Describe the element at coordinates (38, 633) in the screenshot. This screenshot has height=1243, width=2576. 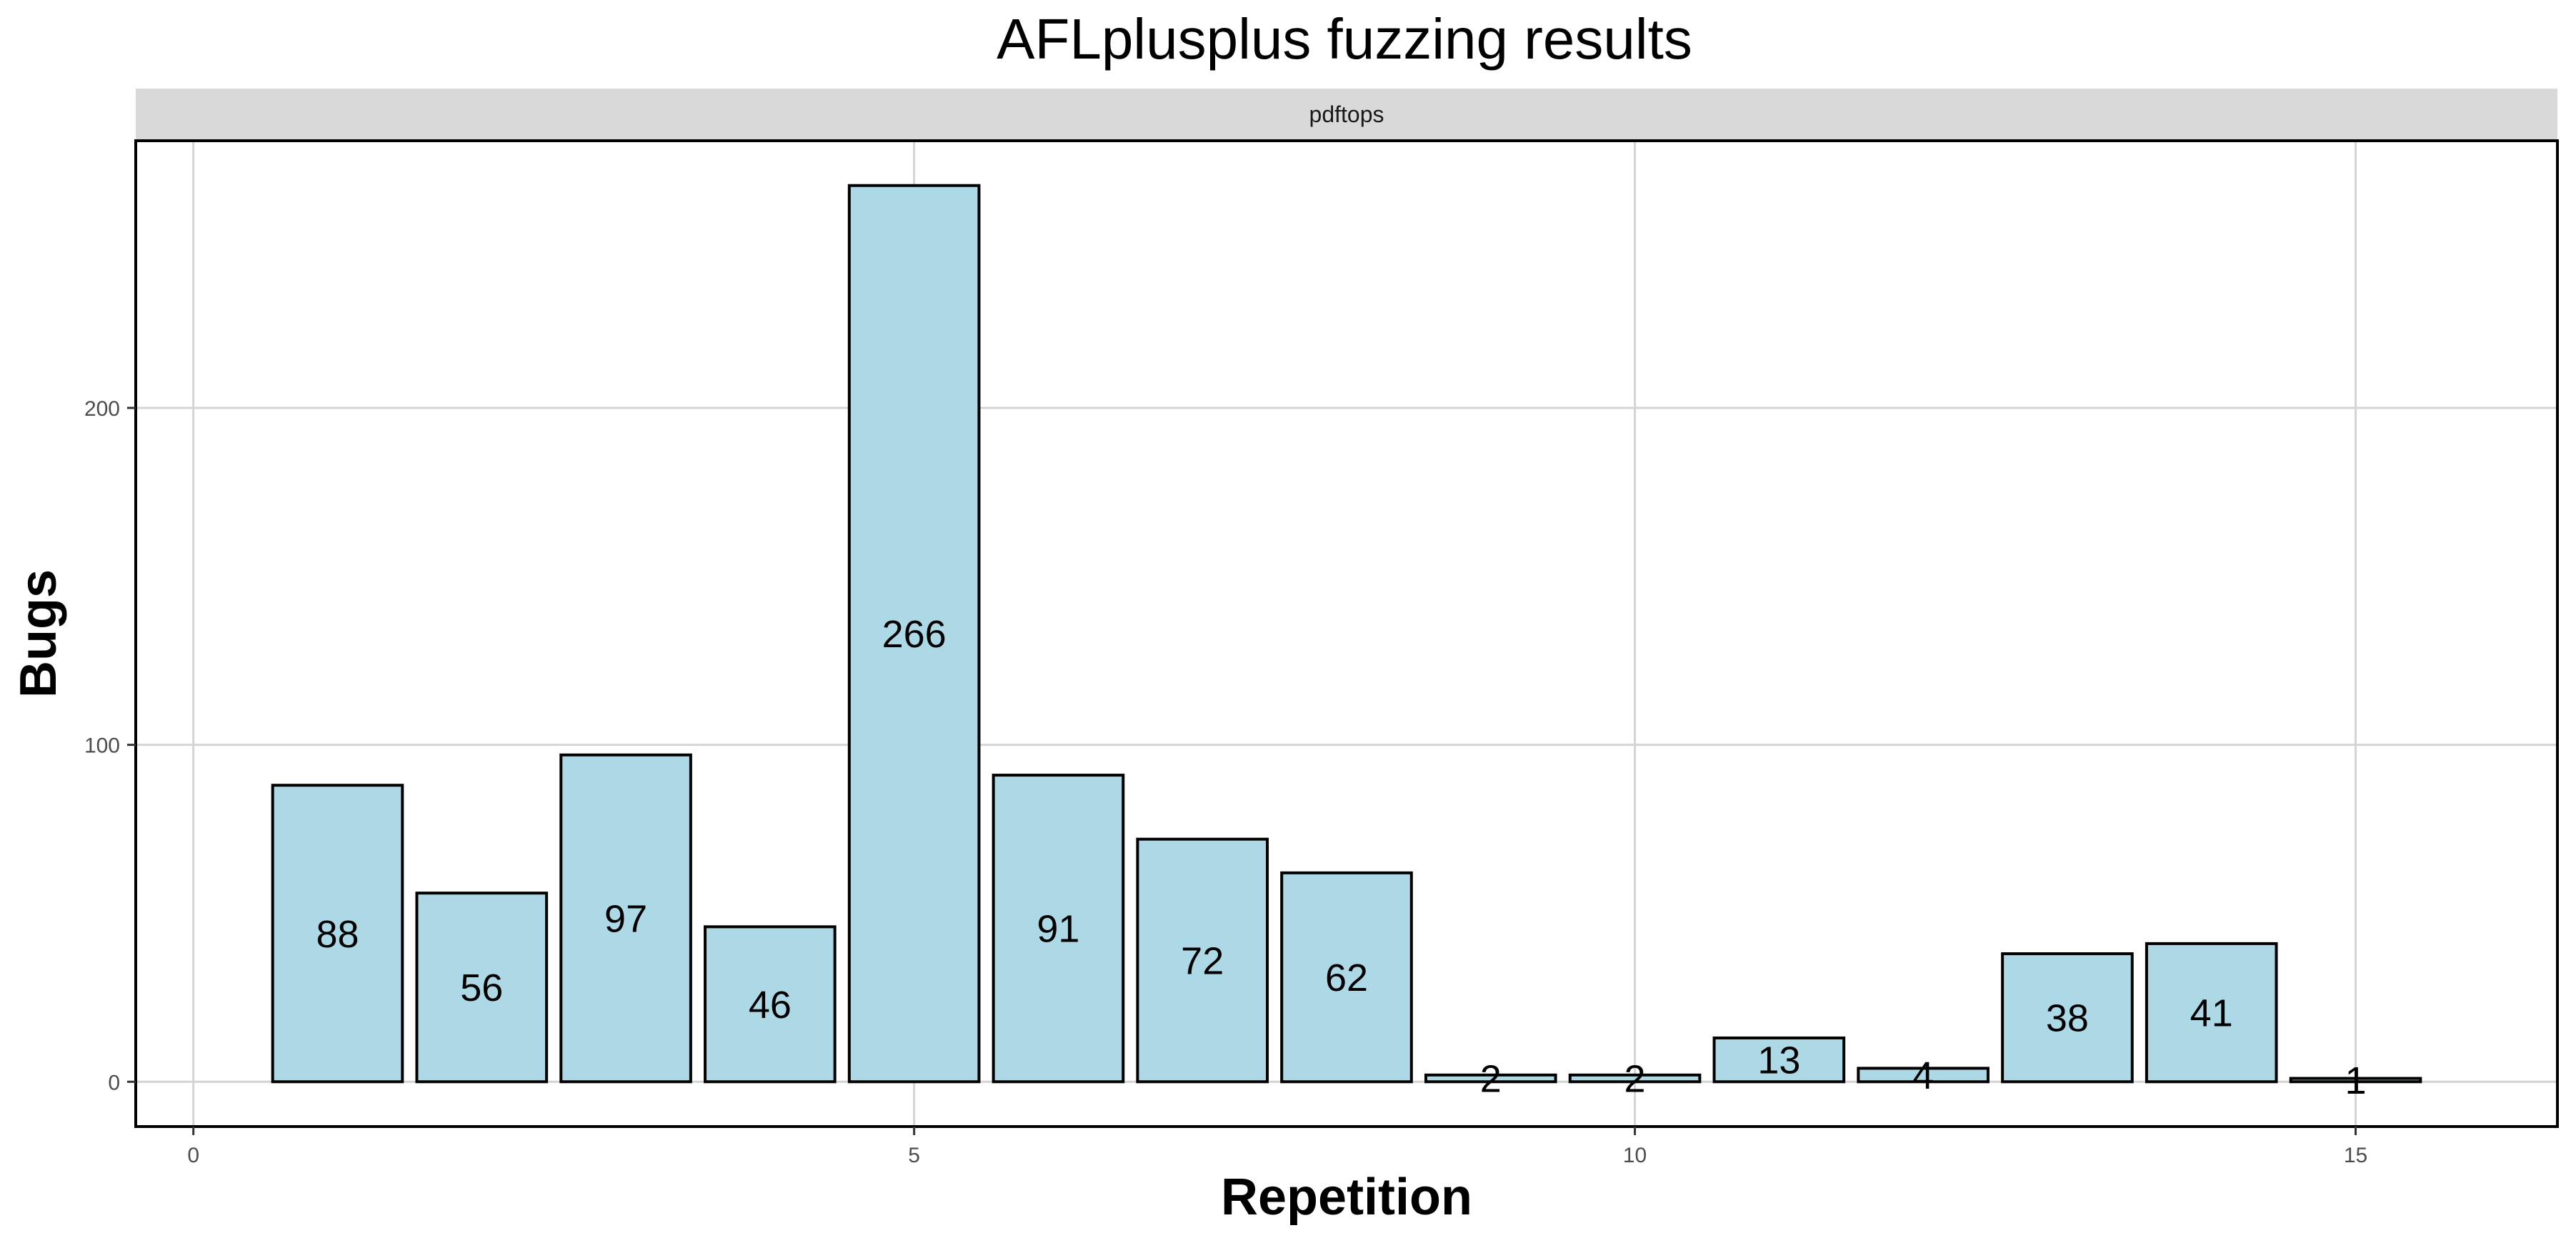
I see `y-axis-title: Bugs` at that location.